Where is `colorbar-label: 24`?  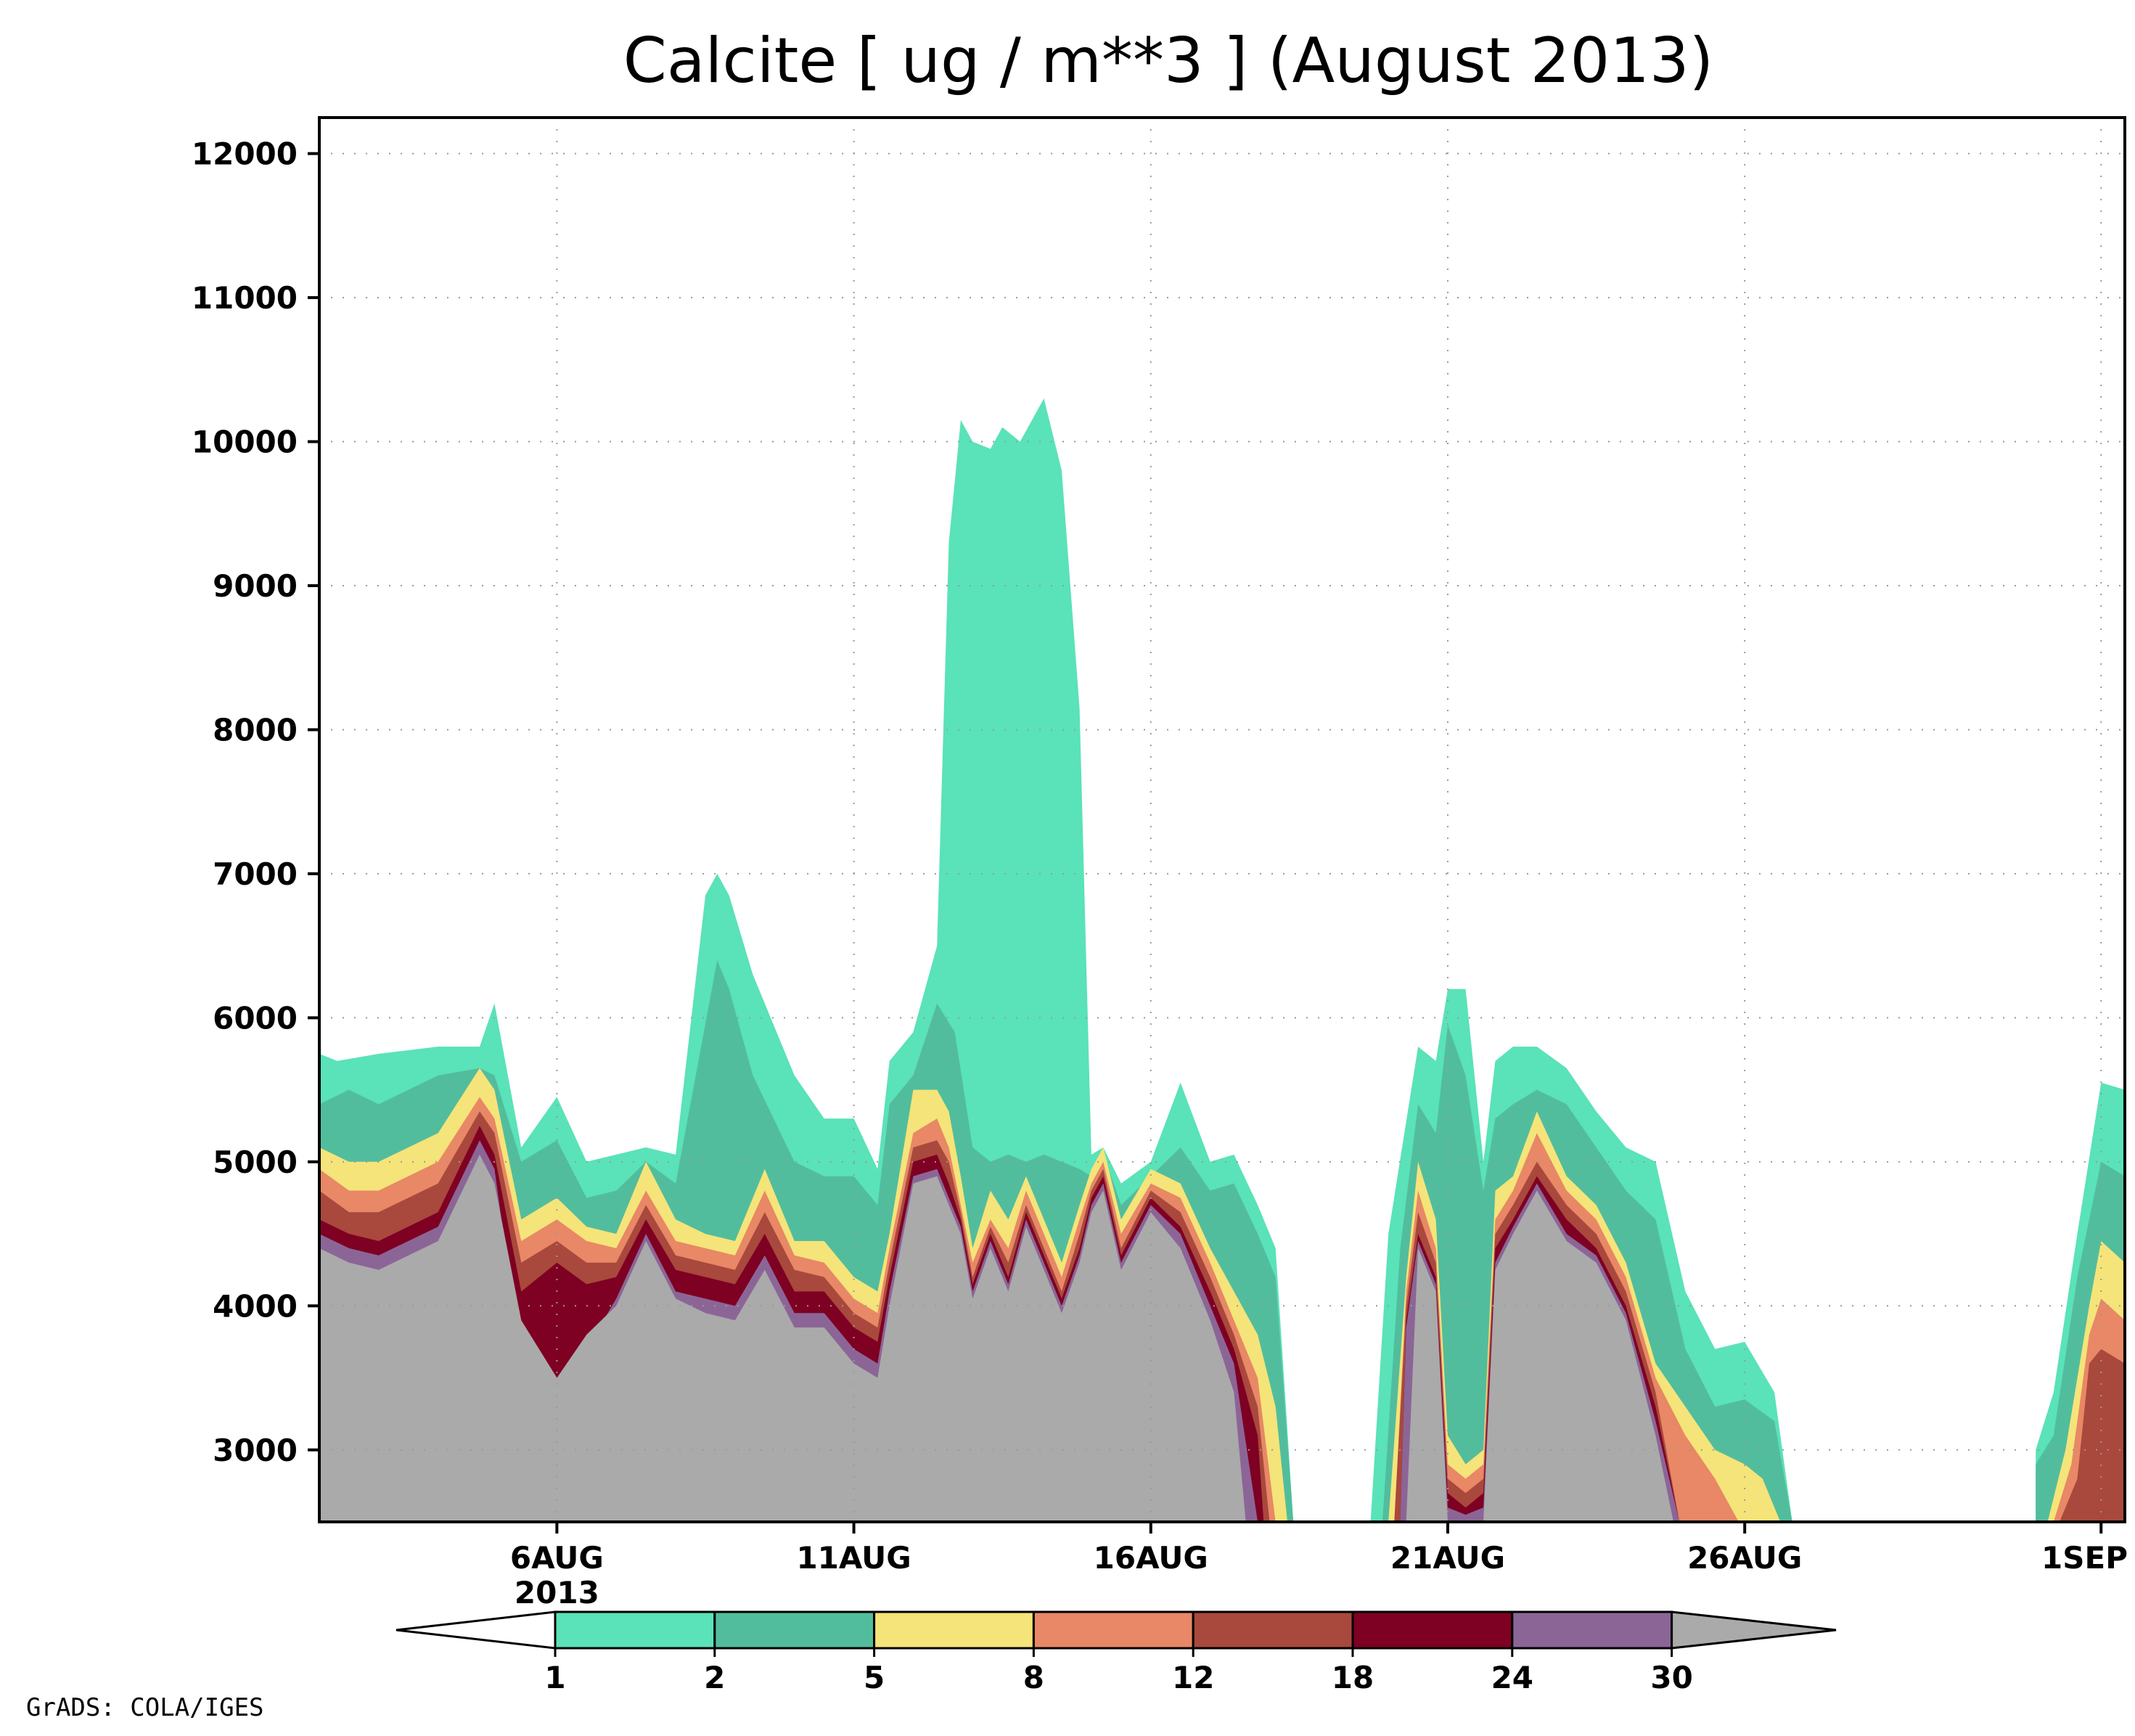
colorbar-label: 24 is located at coordinates (1512, 1677).